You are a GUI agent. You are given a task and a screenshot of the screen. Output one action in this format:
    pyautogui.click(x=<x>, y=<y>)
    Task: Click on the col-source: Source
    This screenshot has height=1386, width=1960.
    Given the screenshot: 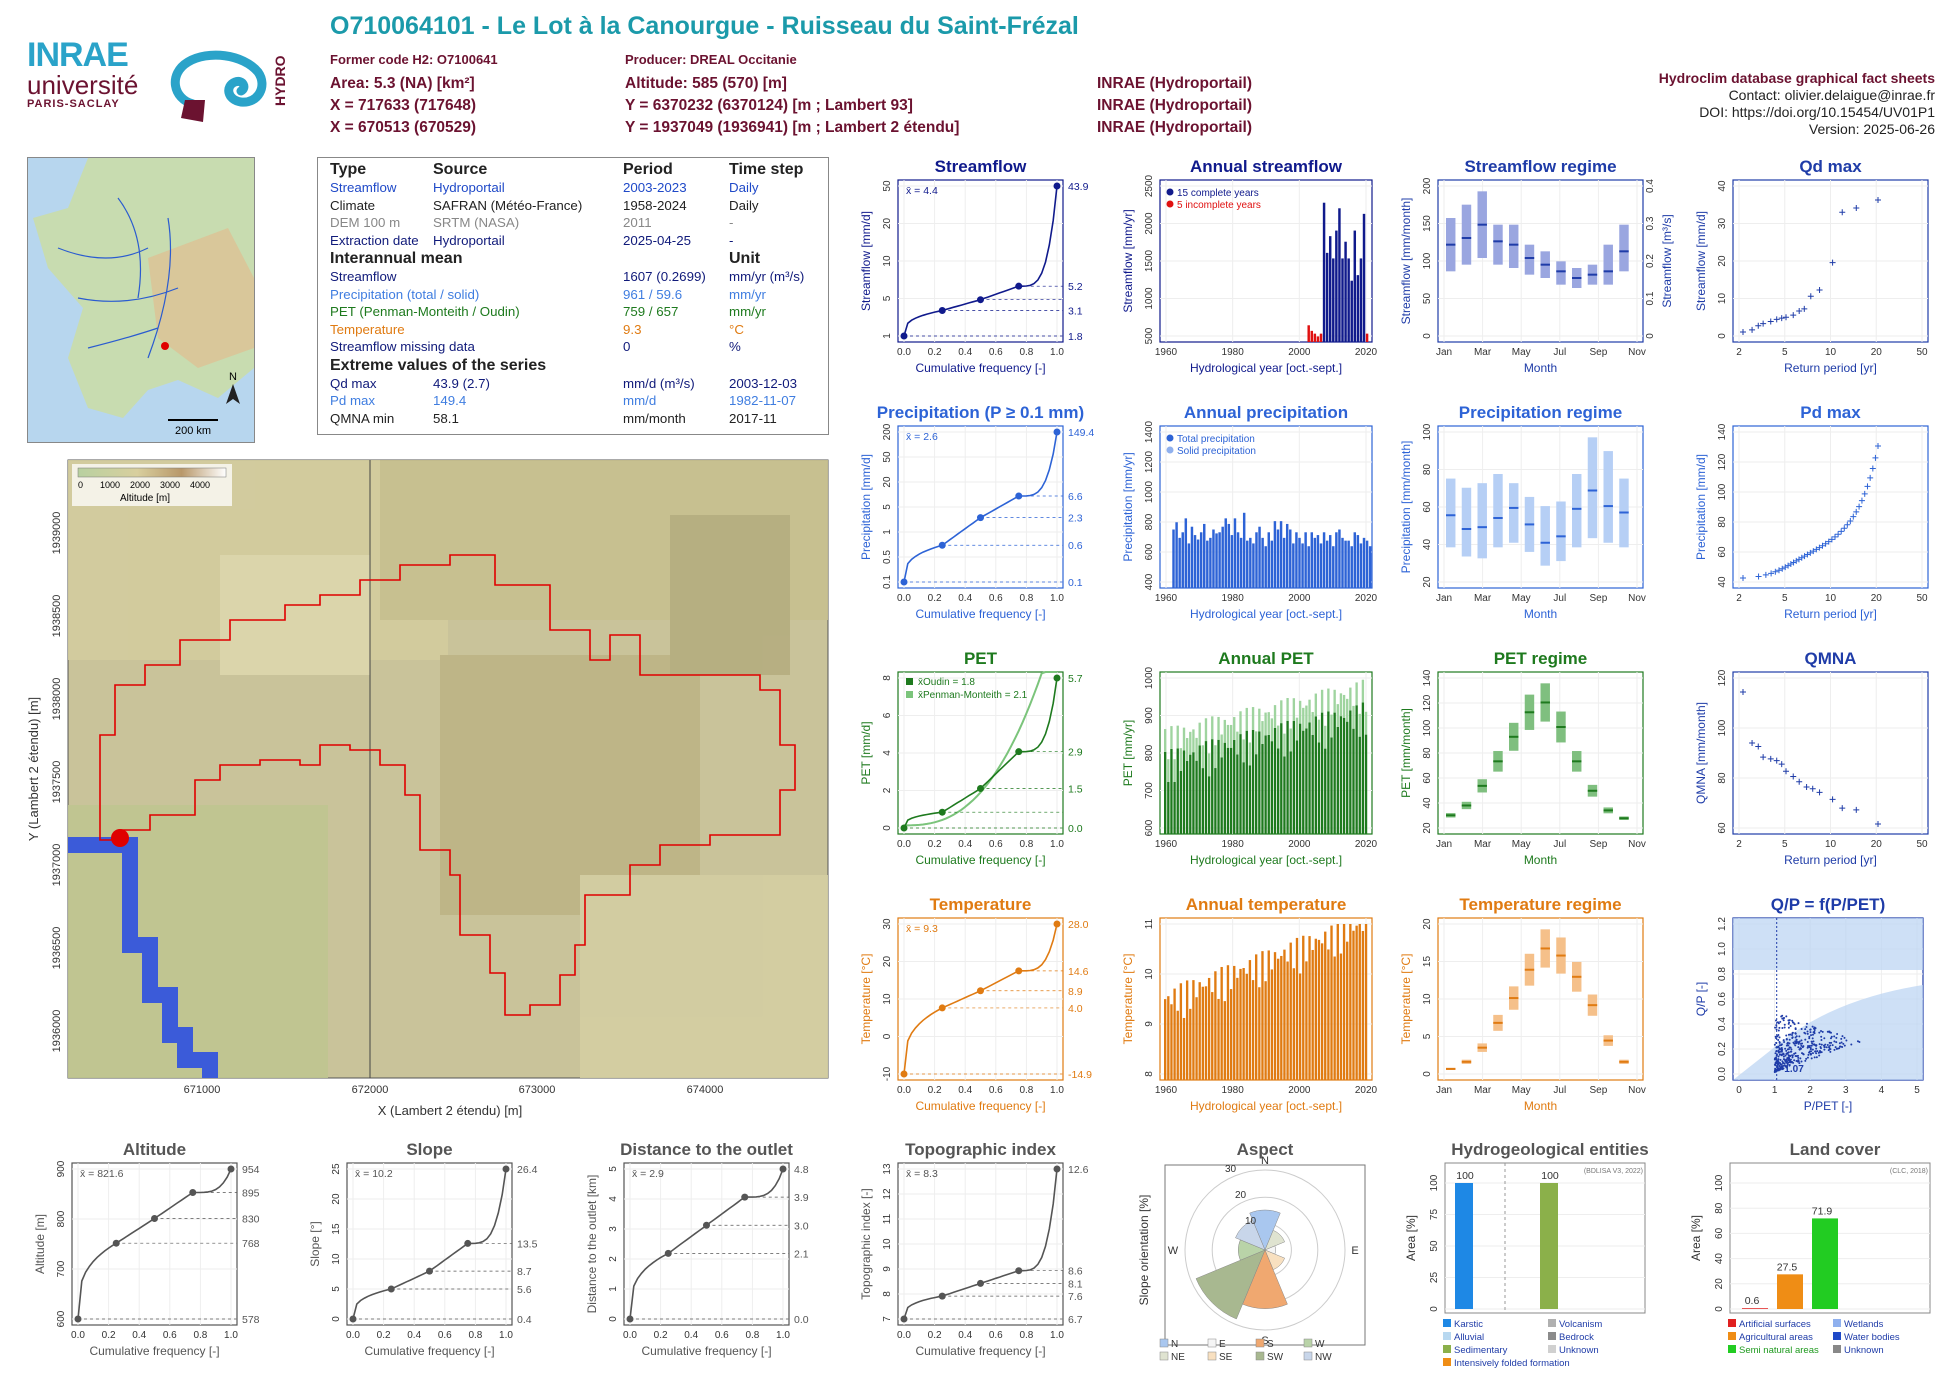 What is the action you would take?
    pyautogui.click(x=460, y=169)
    